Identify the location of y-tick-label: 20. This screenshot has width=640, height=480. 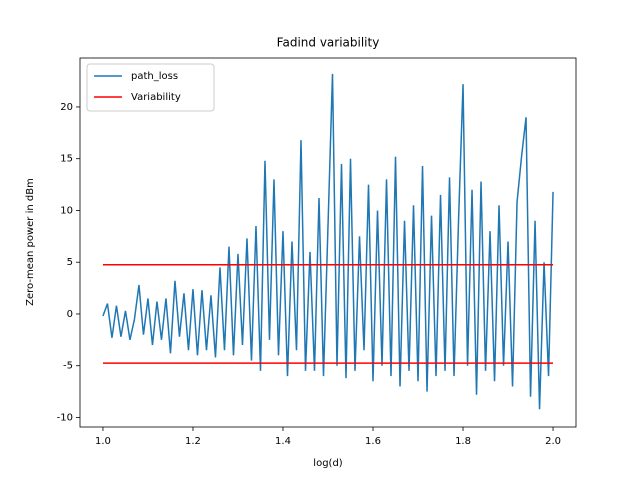
(66, 107).